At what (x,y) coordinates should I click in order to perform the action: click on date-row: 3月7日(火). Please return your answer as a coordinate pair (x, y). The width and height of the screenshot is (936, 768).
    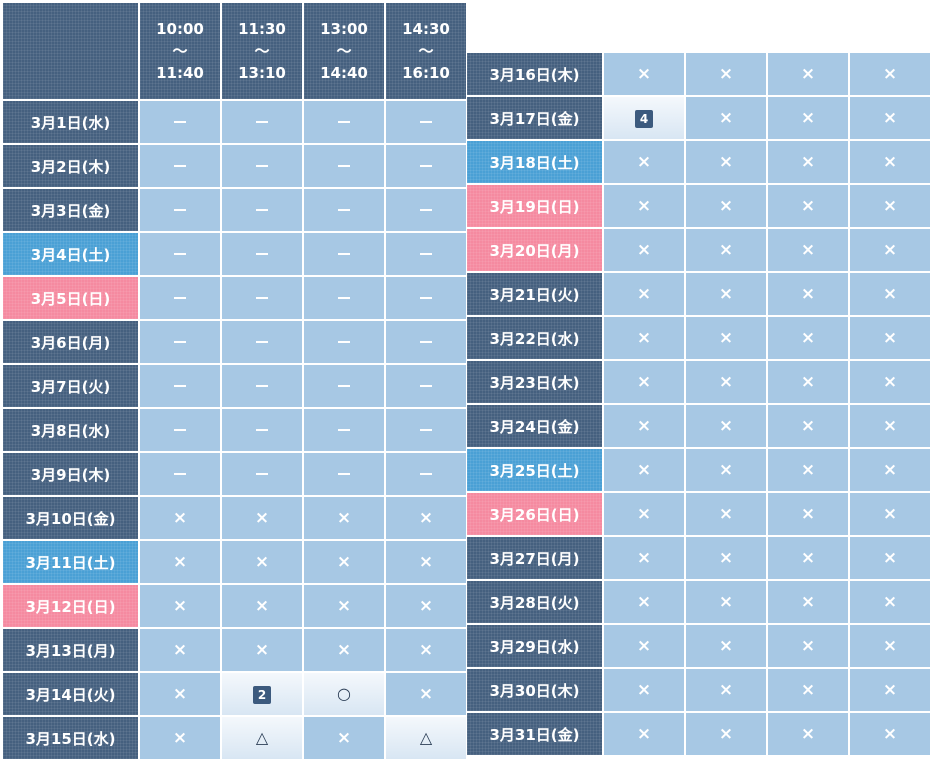
    Looking at the image, I should click on (234, 386).